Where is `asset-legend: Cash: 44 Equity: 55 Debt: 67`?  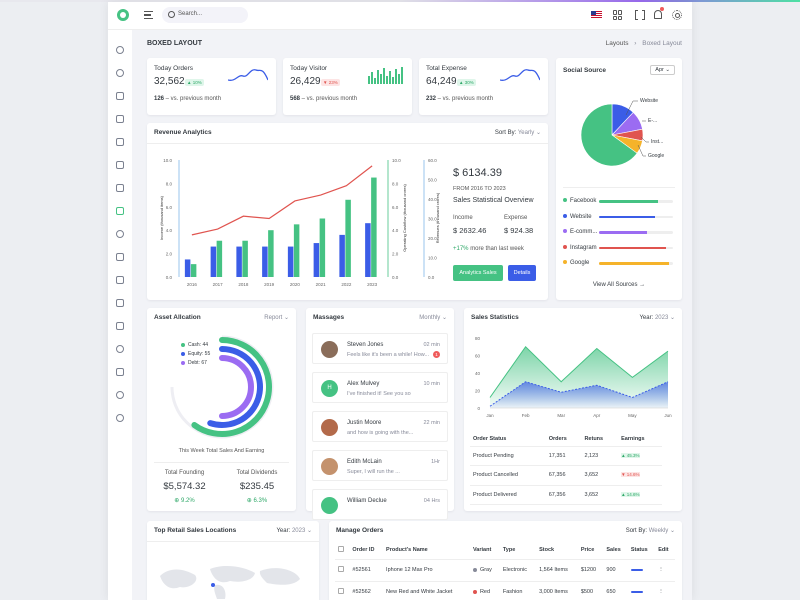 asset-legend: Cash: 44 Equity: 55 Debt: 67 is located at coordinates (195, 354).